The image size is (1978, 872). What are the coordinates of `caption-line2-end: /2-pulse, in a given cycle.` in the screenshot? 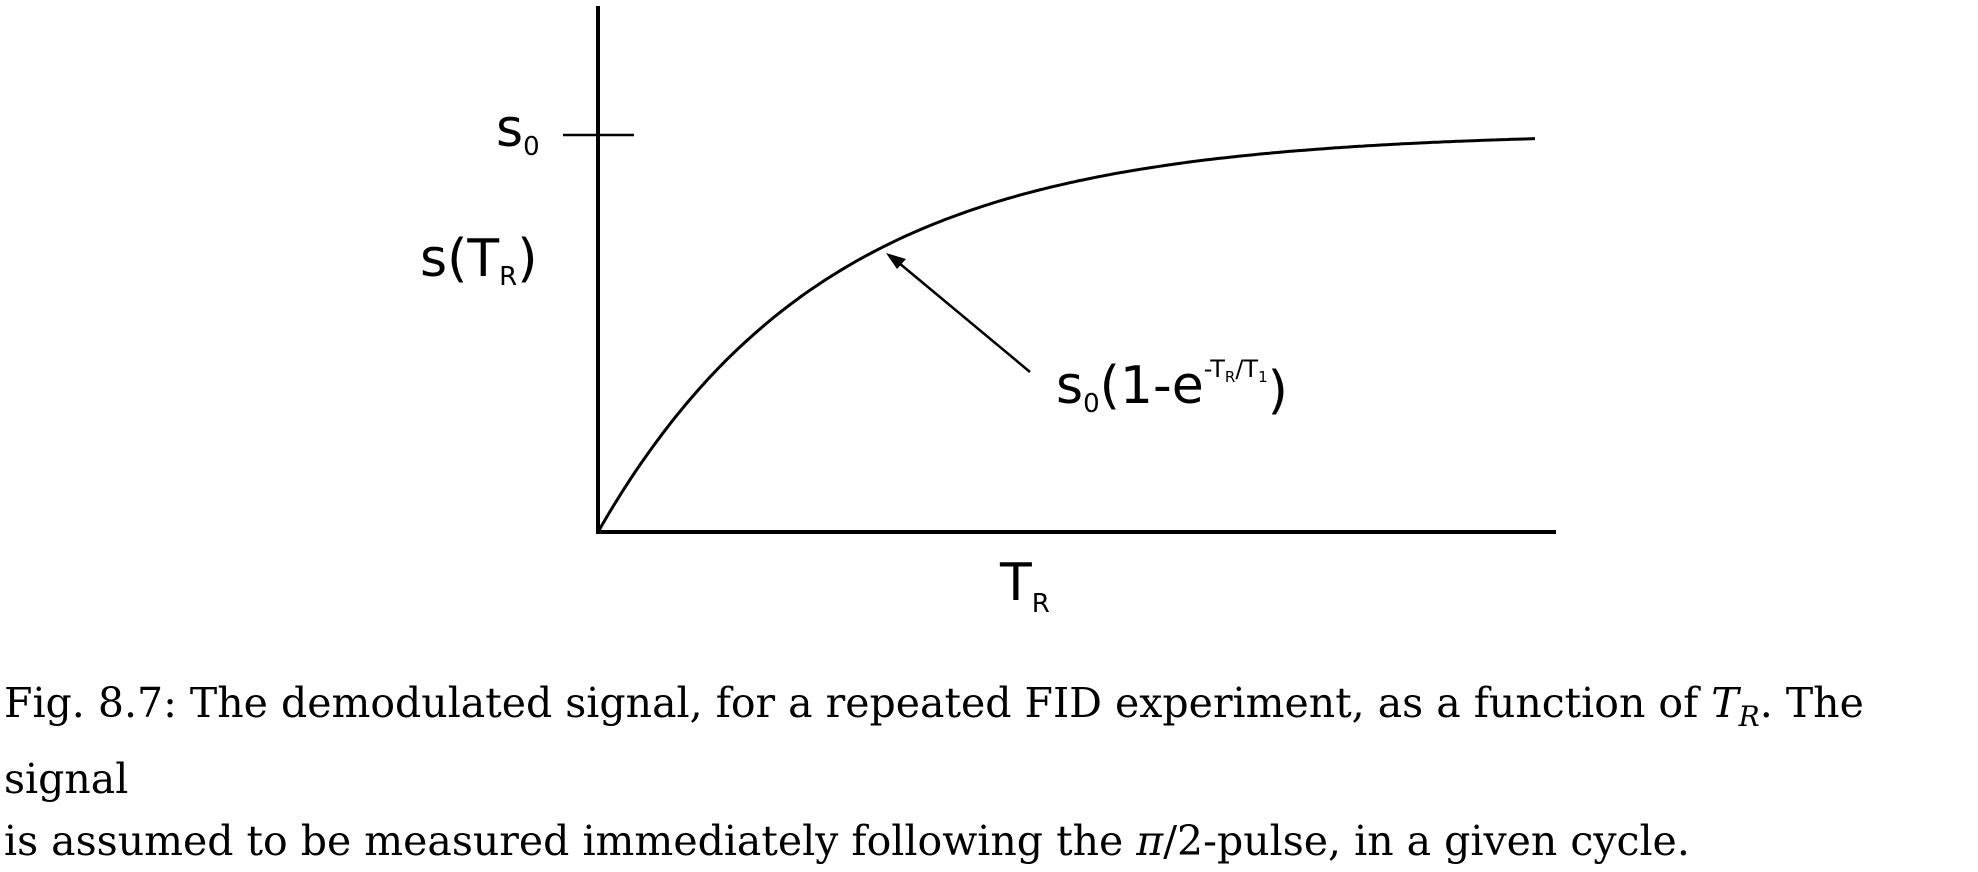 It's located at (1426, 841).